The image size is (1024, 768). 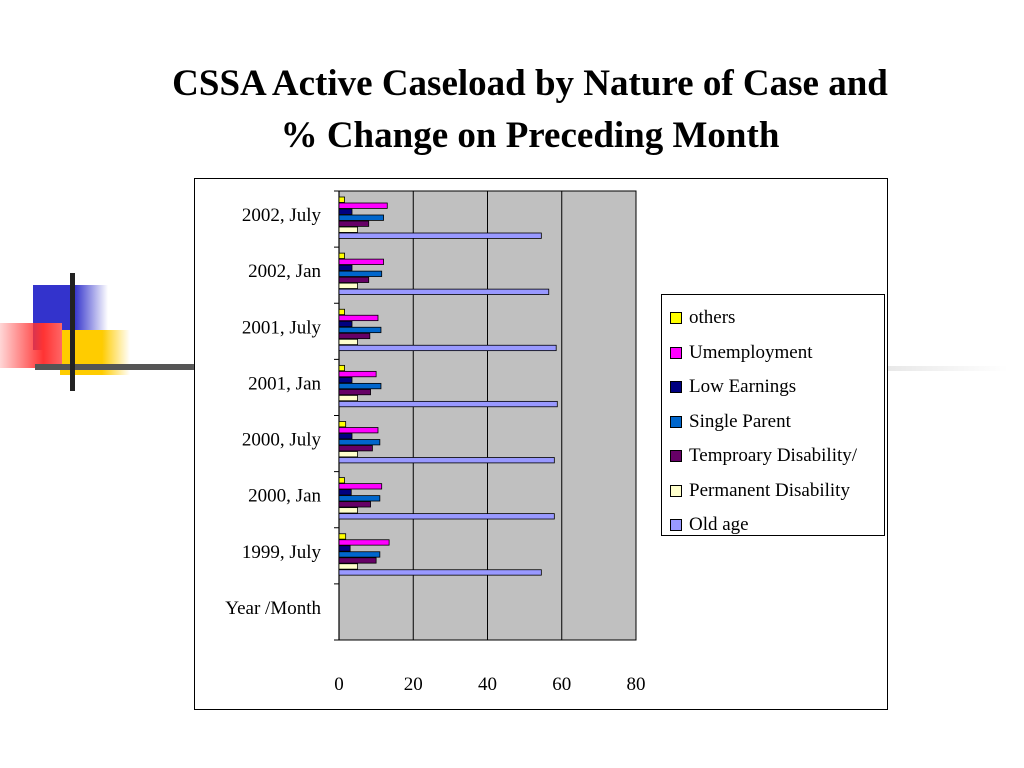 I want to click on x-tick-label: 60, so click(x=561, y=684).